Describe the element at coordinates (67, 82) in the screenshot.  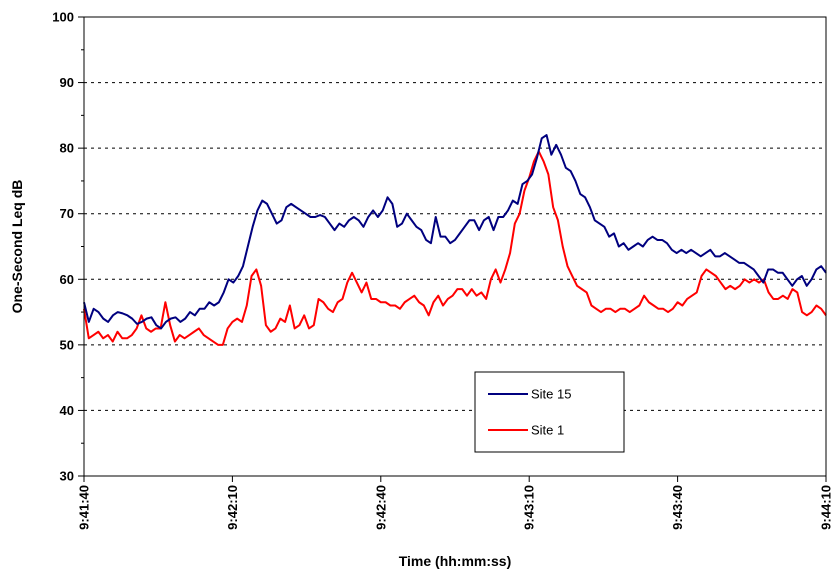
I see `y-tick-label: 90` at that location.